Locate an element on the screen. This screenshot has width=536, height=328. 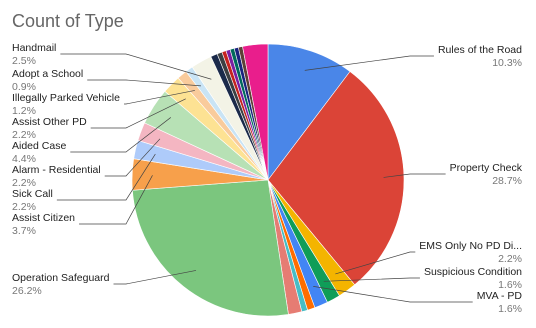
slice-label: MVA - PD is located at coordinates (500, 296).